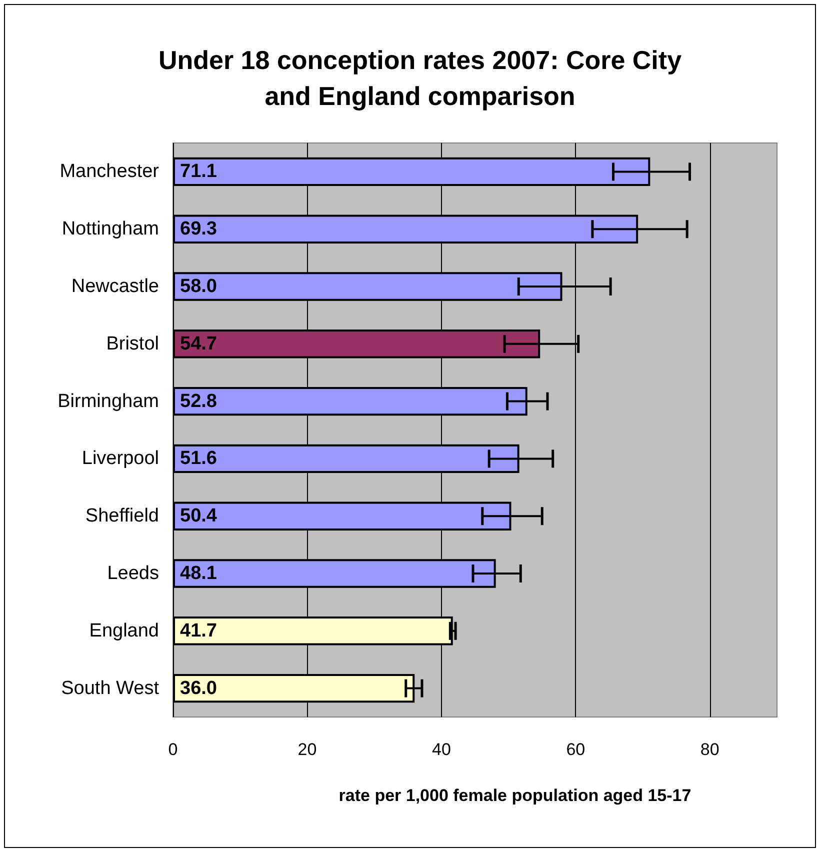 Image resolution: width=820 pixels, height=852 pixels. I want to click on y-tick-label: Manchester, so click(110, 171).